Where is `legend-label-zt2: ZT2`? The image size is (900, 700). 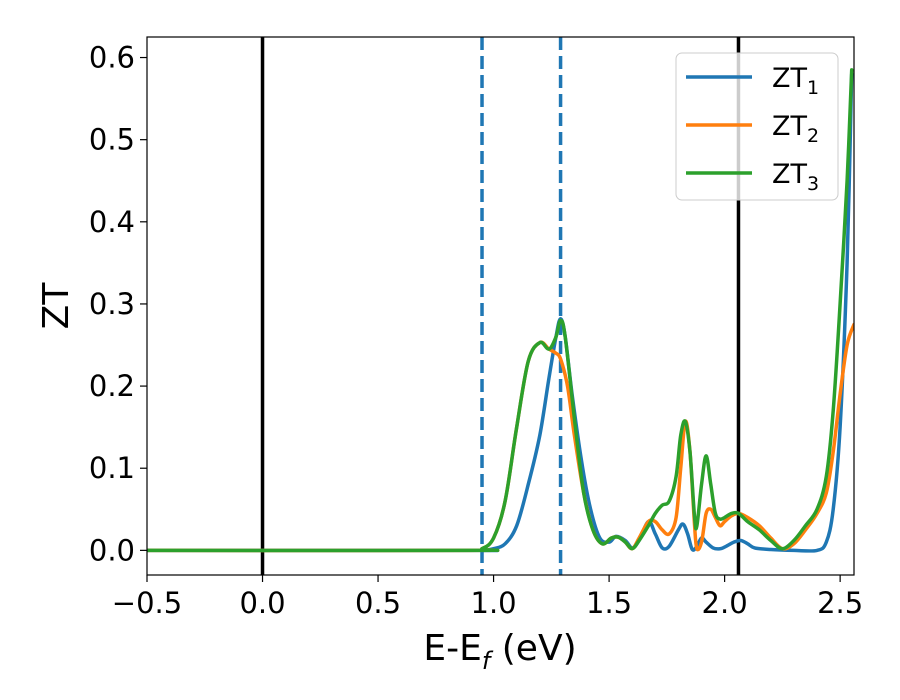 legend-label-zt2: ZT2 is located at coordinates (795, 129).